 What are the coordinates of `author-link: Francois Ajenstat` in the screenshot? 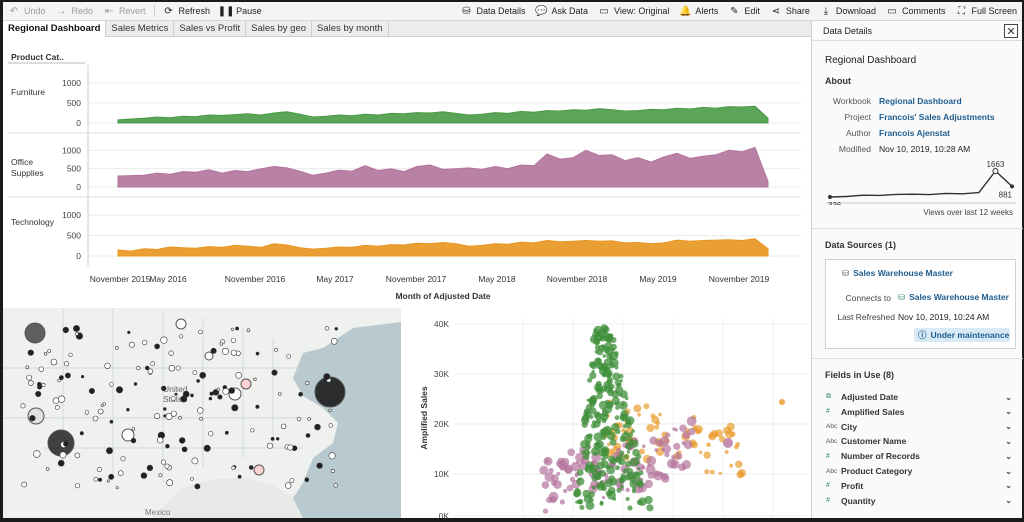 It's located at (915, 133).